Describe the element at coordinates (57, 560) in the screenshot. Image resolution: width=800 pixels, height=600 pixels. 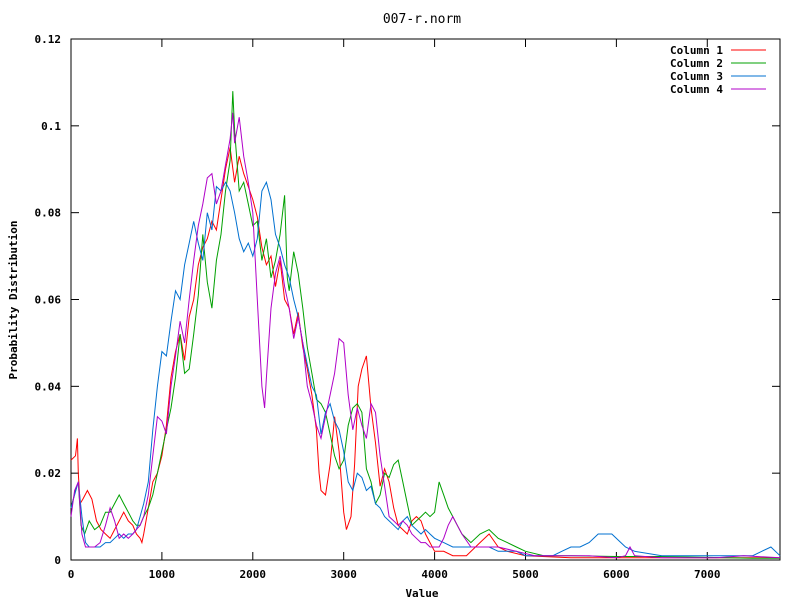
I see `y-tick-label: 0` at that location.